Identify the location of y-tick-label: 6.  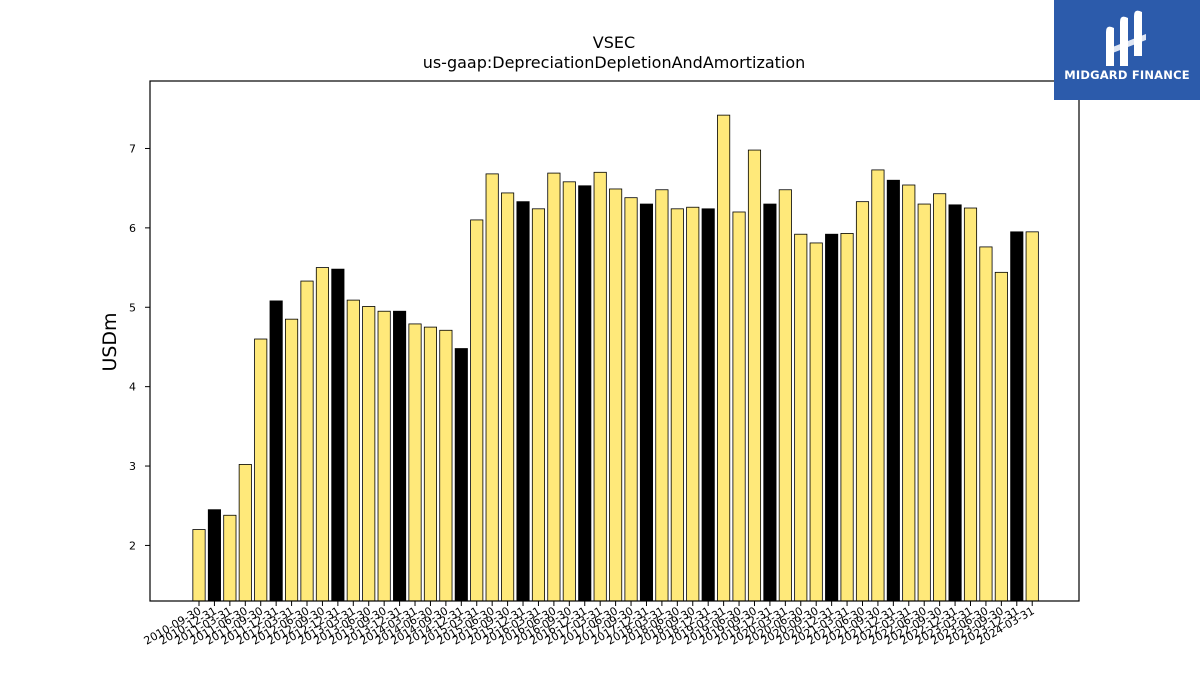
(132, 228).